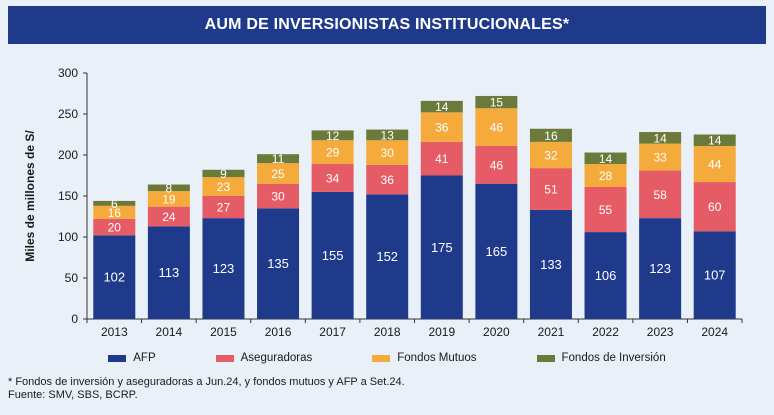  What do you see at coordinates (114, 332) in the screenshot?
I see `x-tick-label: 2013` at bounding box center [114, 332].